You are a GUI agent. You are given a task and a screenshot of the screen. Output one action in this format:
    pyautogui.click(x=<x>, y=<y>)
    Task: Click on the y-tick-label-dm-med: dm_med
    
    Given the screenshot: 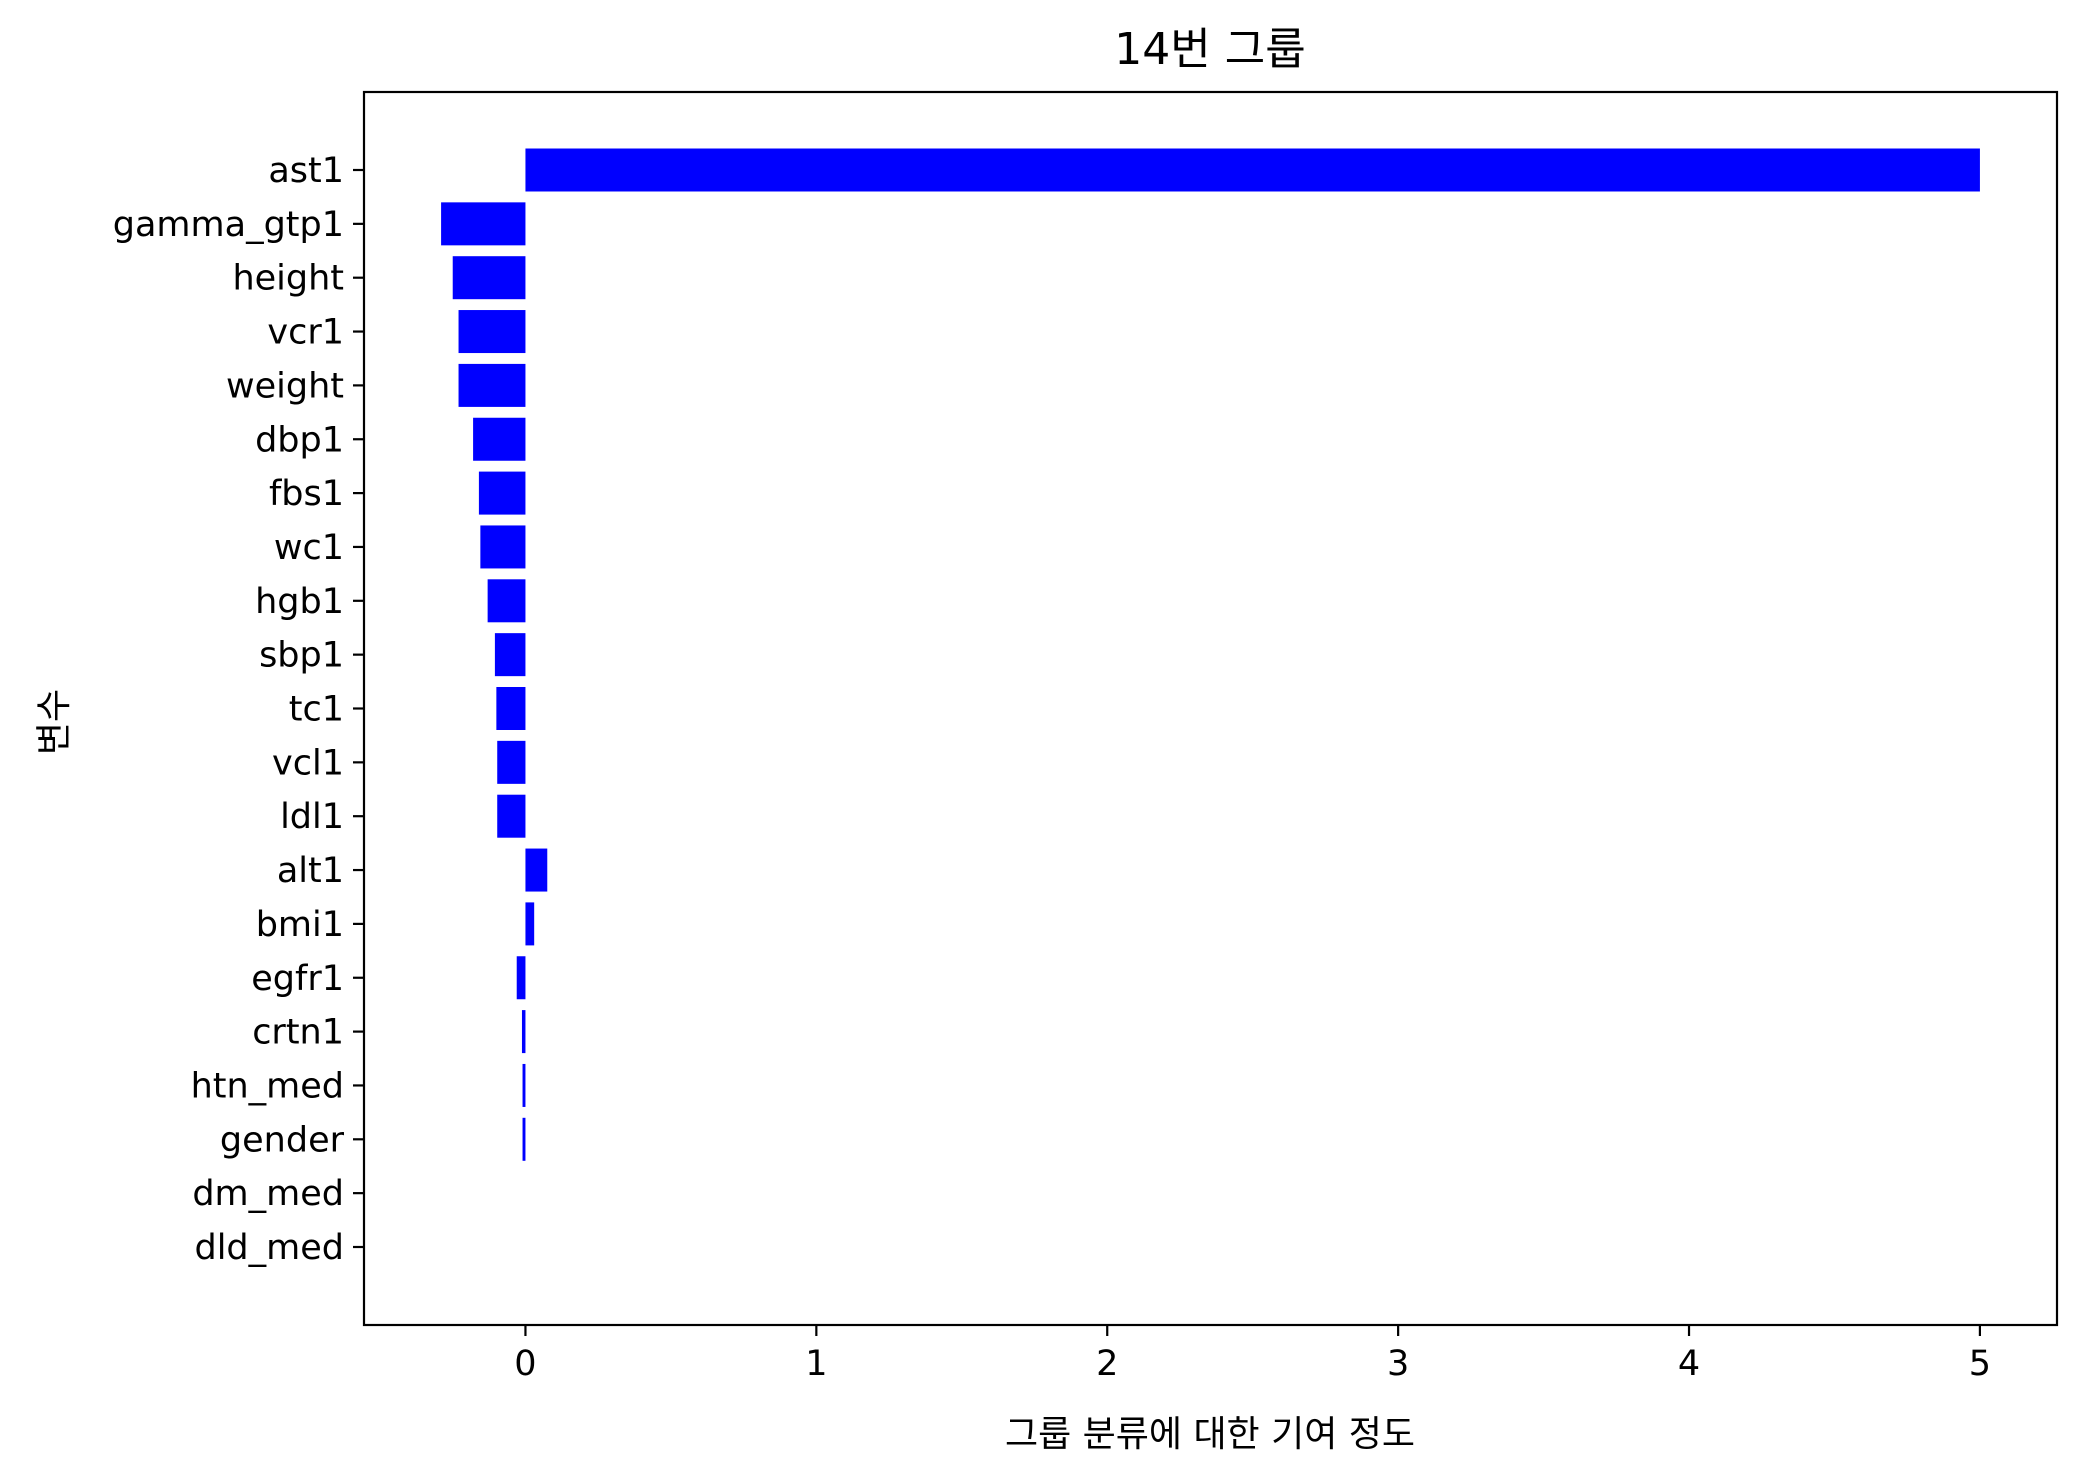 What is the action you would take?
    pyautogui.click(x=268, y=1194)
    